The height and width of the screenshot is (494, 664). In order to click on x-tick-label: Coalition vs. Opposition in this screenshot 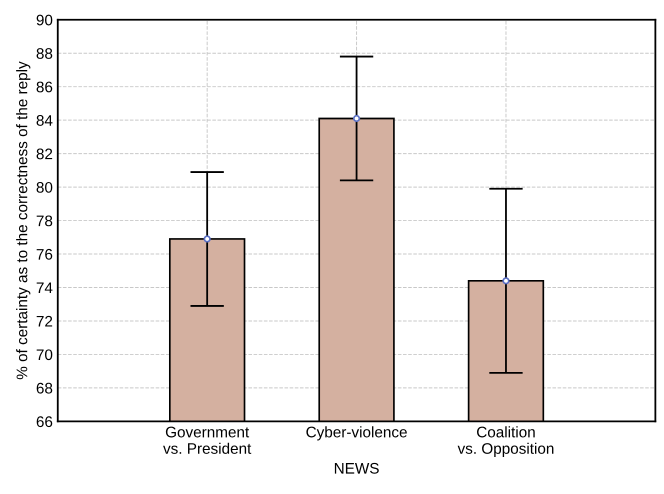, I will do `click(506, 441)`.